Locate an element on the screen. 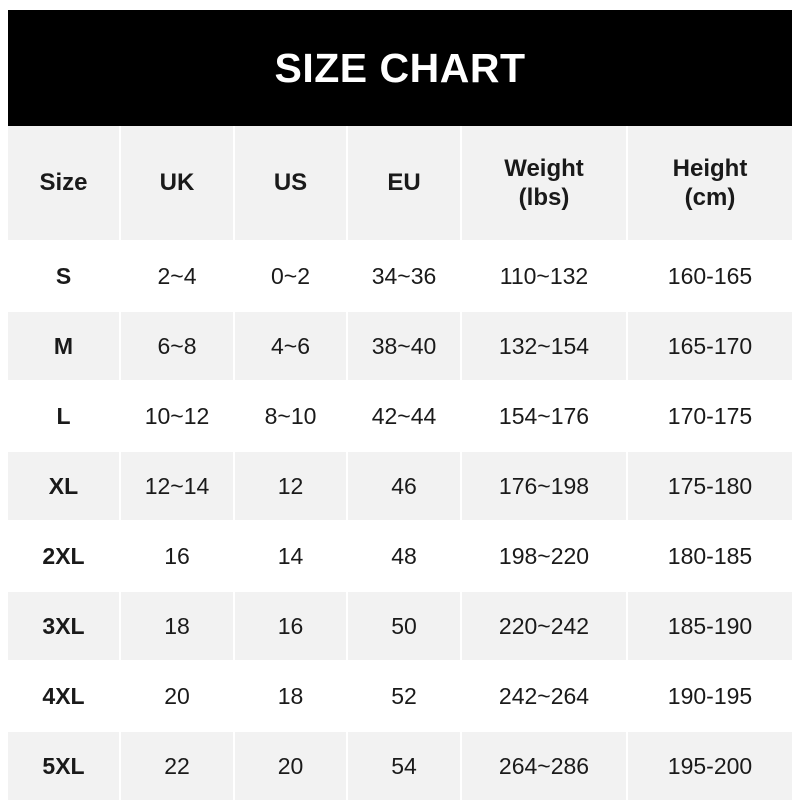  cell-uk: 20 is located at coordinates (178, 697).